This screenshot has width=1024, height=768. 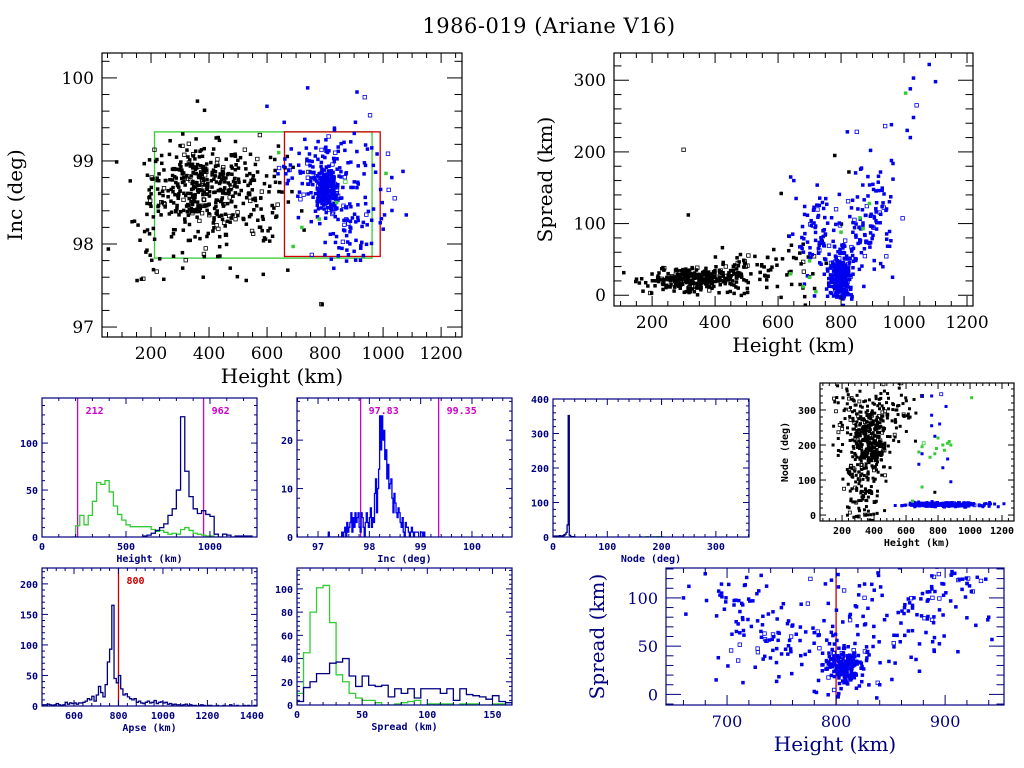 I want to click on x-axis-label: Height (km), so click(x=149, y=559).